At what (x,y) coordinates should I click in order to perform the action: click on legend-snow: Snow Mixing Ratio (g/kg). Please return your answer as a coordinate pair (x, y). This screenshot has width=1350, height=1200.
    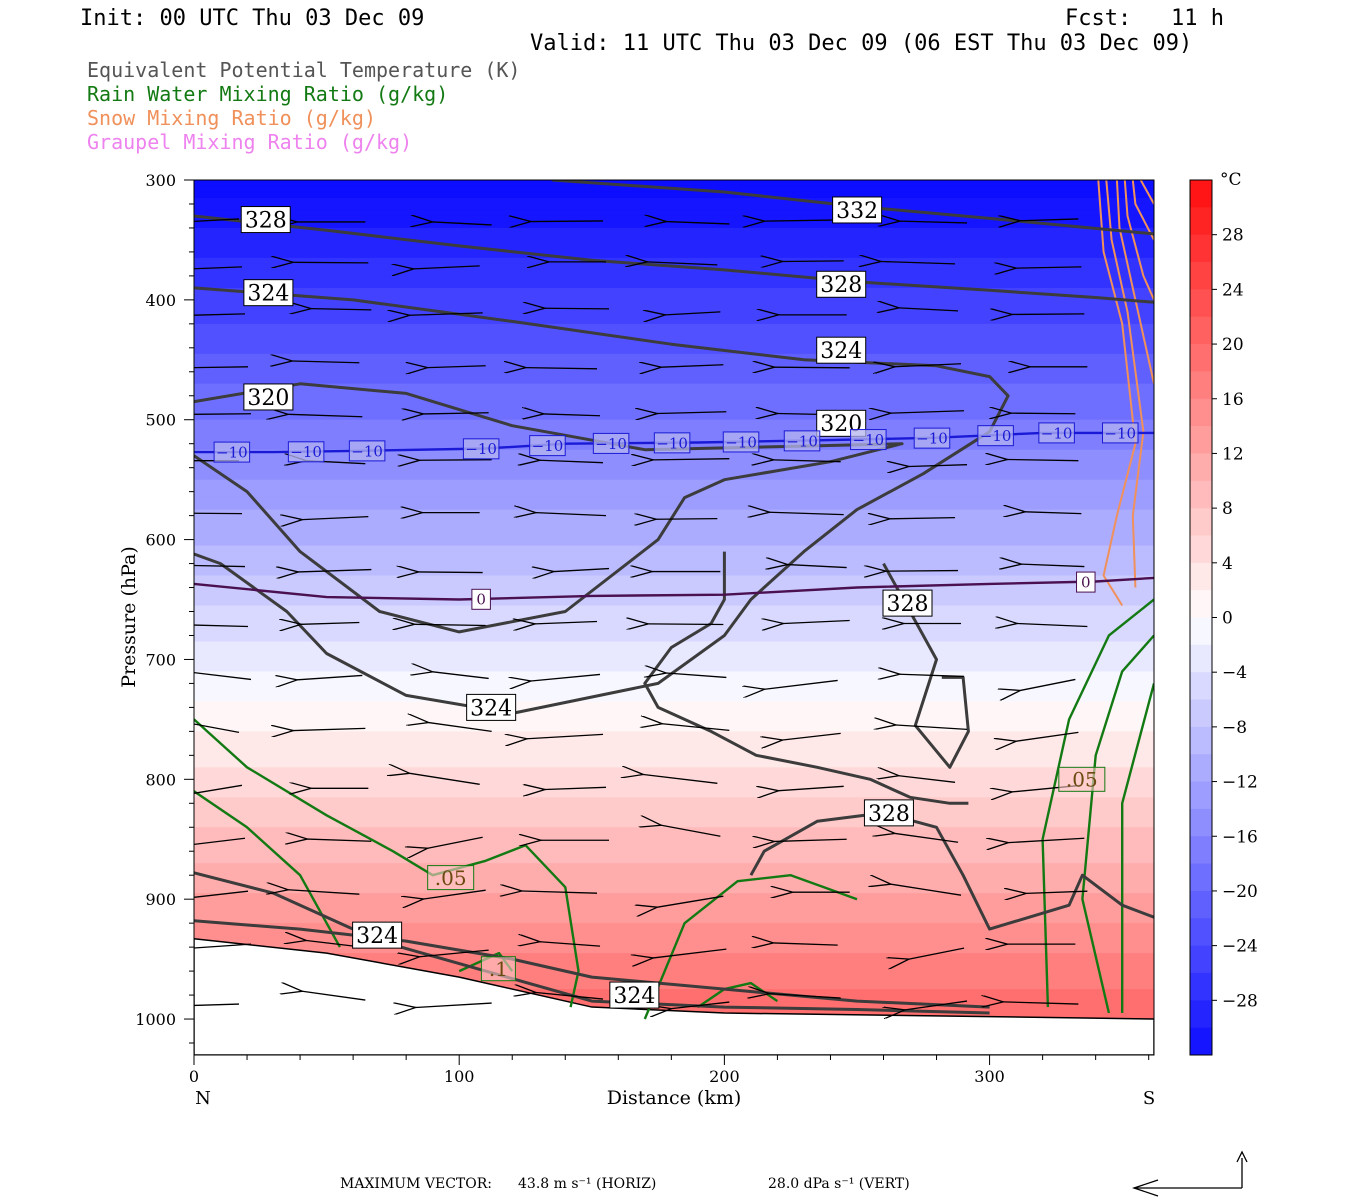
    Looking at the image, I should click on (231, 118).